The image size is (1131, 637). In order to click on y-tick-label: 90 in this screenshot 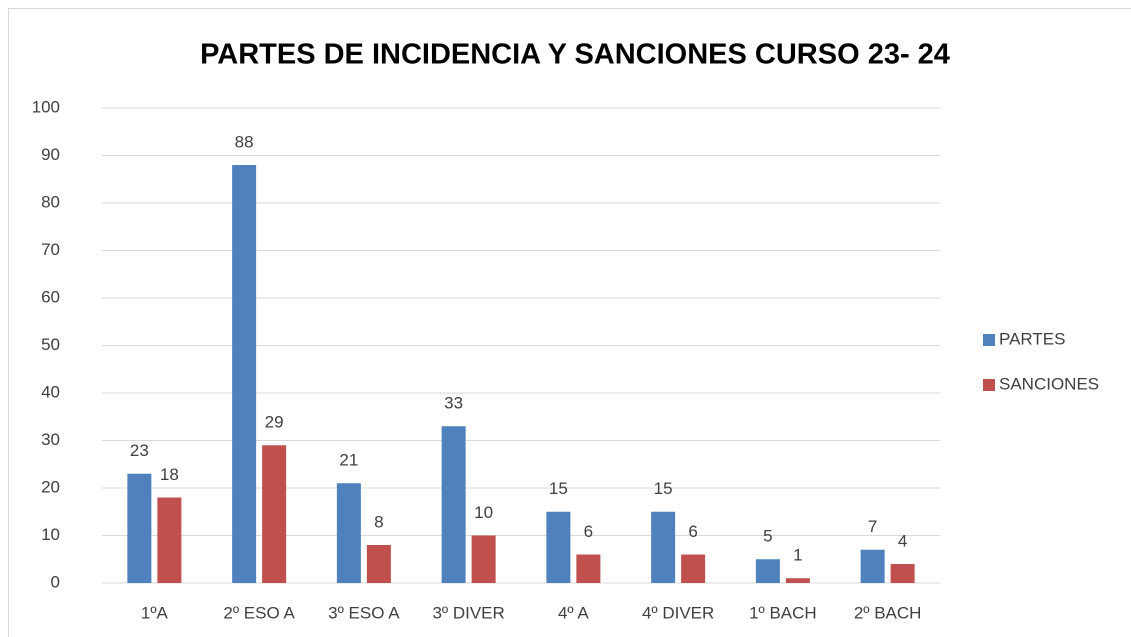, I will do `click(50, 154)`.